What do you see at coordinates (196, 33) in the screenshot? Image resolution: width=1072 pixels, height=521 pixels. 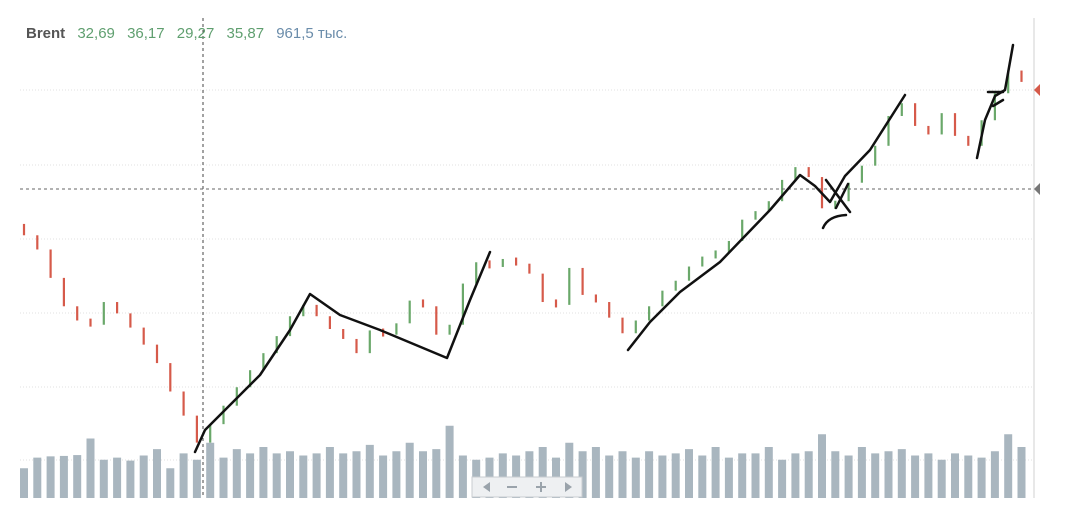 I see `header-value: 29,27` at bounding box center [196, 33].